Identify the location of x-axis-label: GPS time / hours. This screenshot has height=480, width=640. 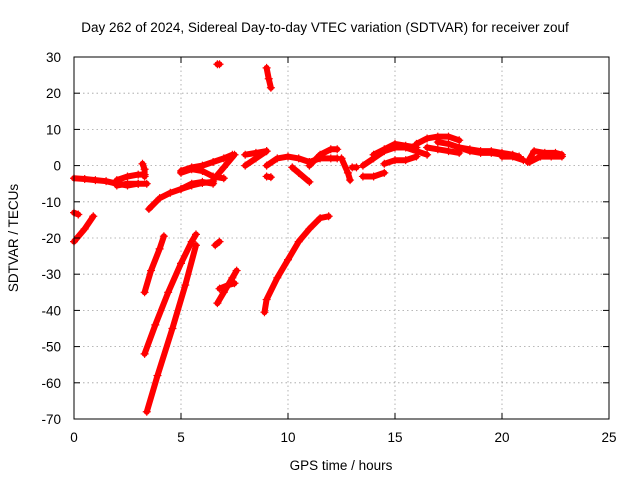
(341, 465).